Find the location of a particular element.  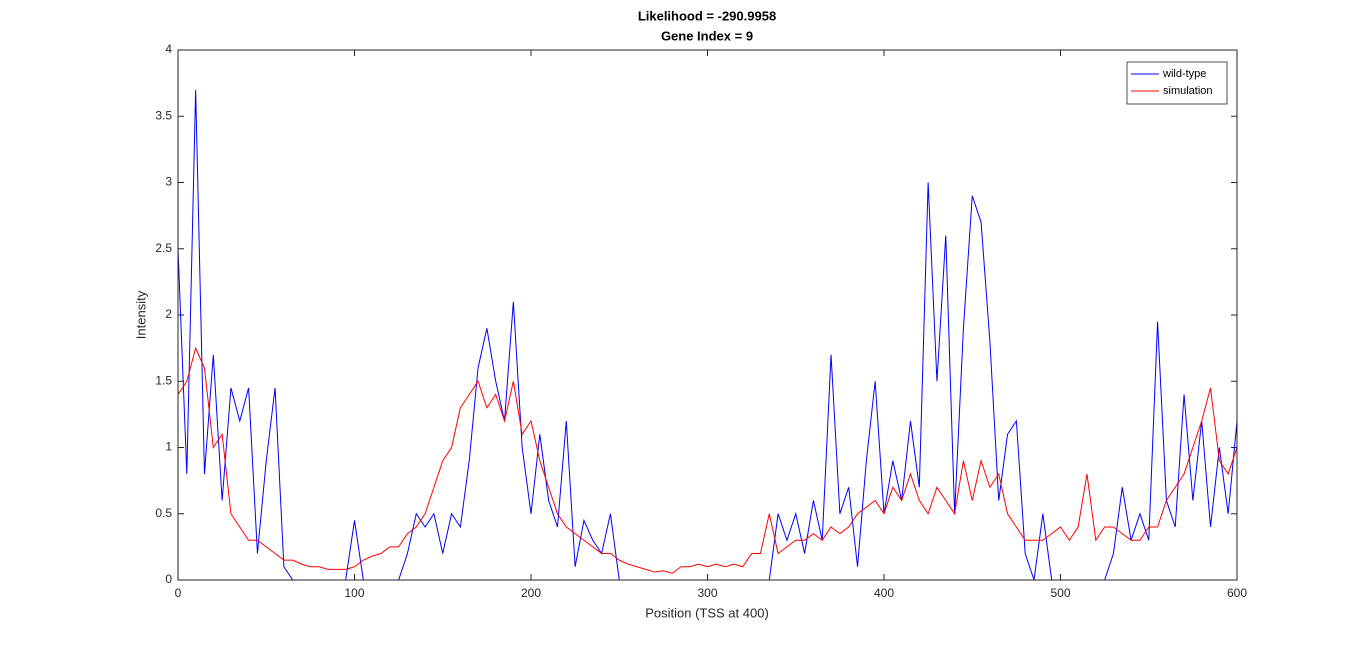

y-tick-label: 3.5 is located at coordinates (163, 115).